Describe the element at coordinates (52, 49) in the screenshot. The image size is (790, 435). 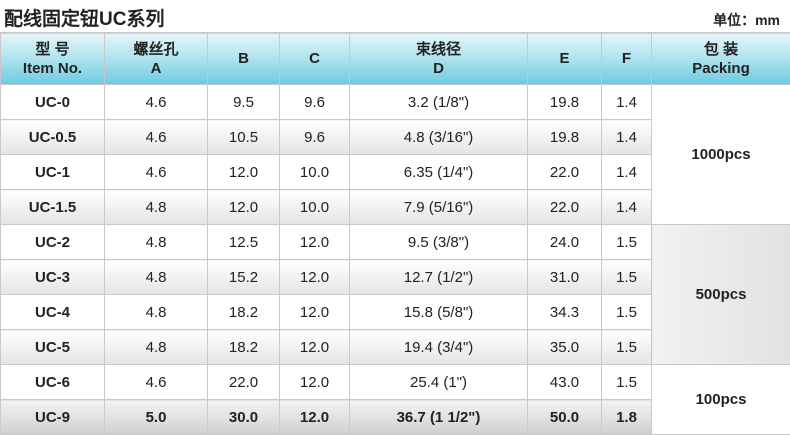
I see `header-line: 型 号` at that location.